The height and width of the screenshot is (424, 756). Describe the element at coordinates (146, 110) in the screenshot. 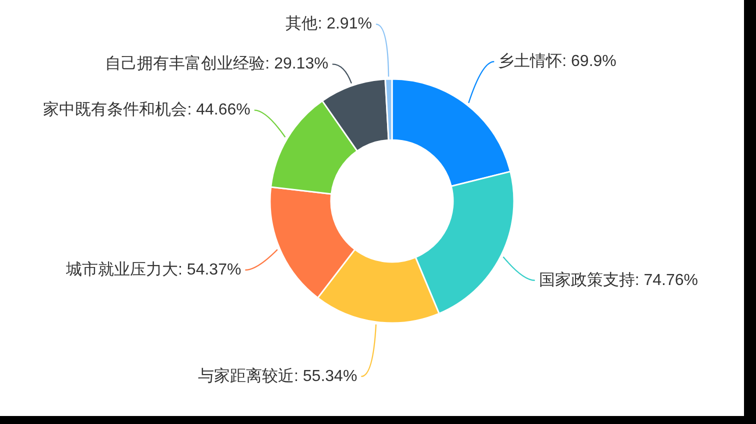

I see `data-label: 家中既有条件和机会: 44.66%` at that location.